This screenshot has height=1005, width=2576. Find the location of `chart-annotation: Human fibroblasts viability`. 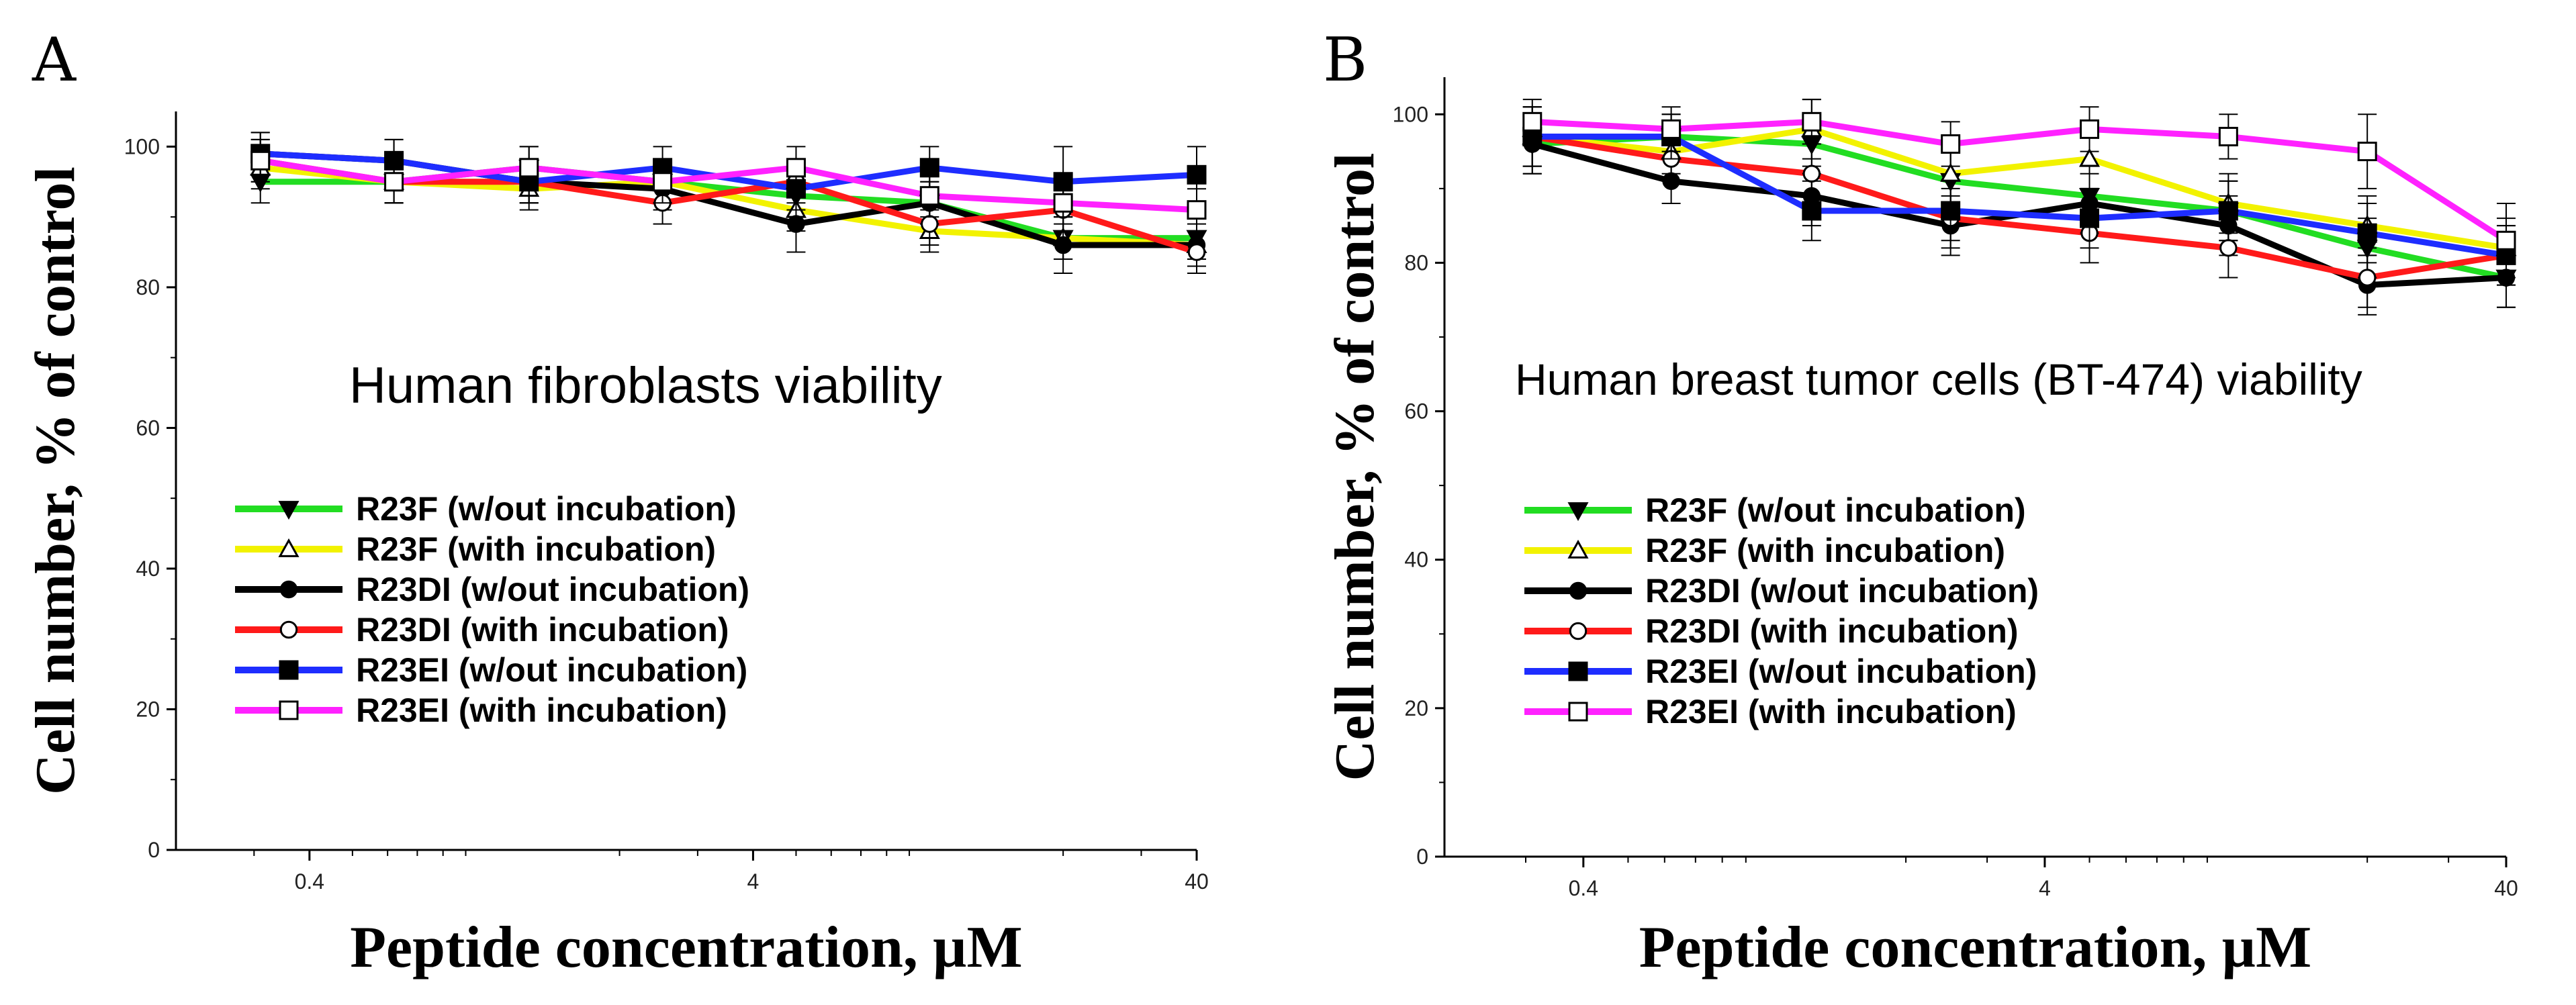

chart-annotation: Human fibroblasts viability is located at coordinates (645, 385).